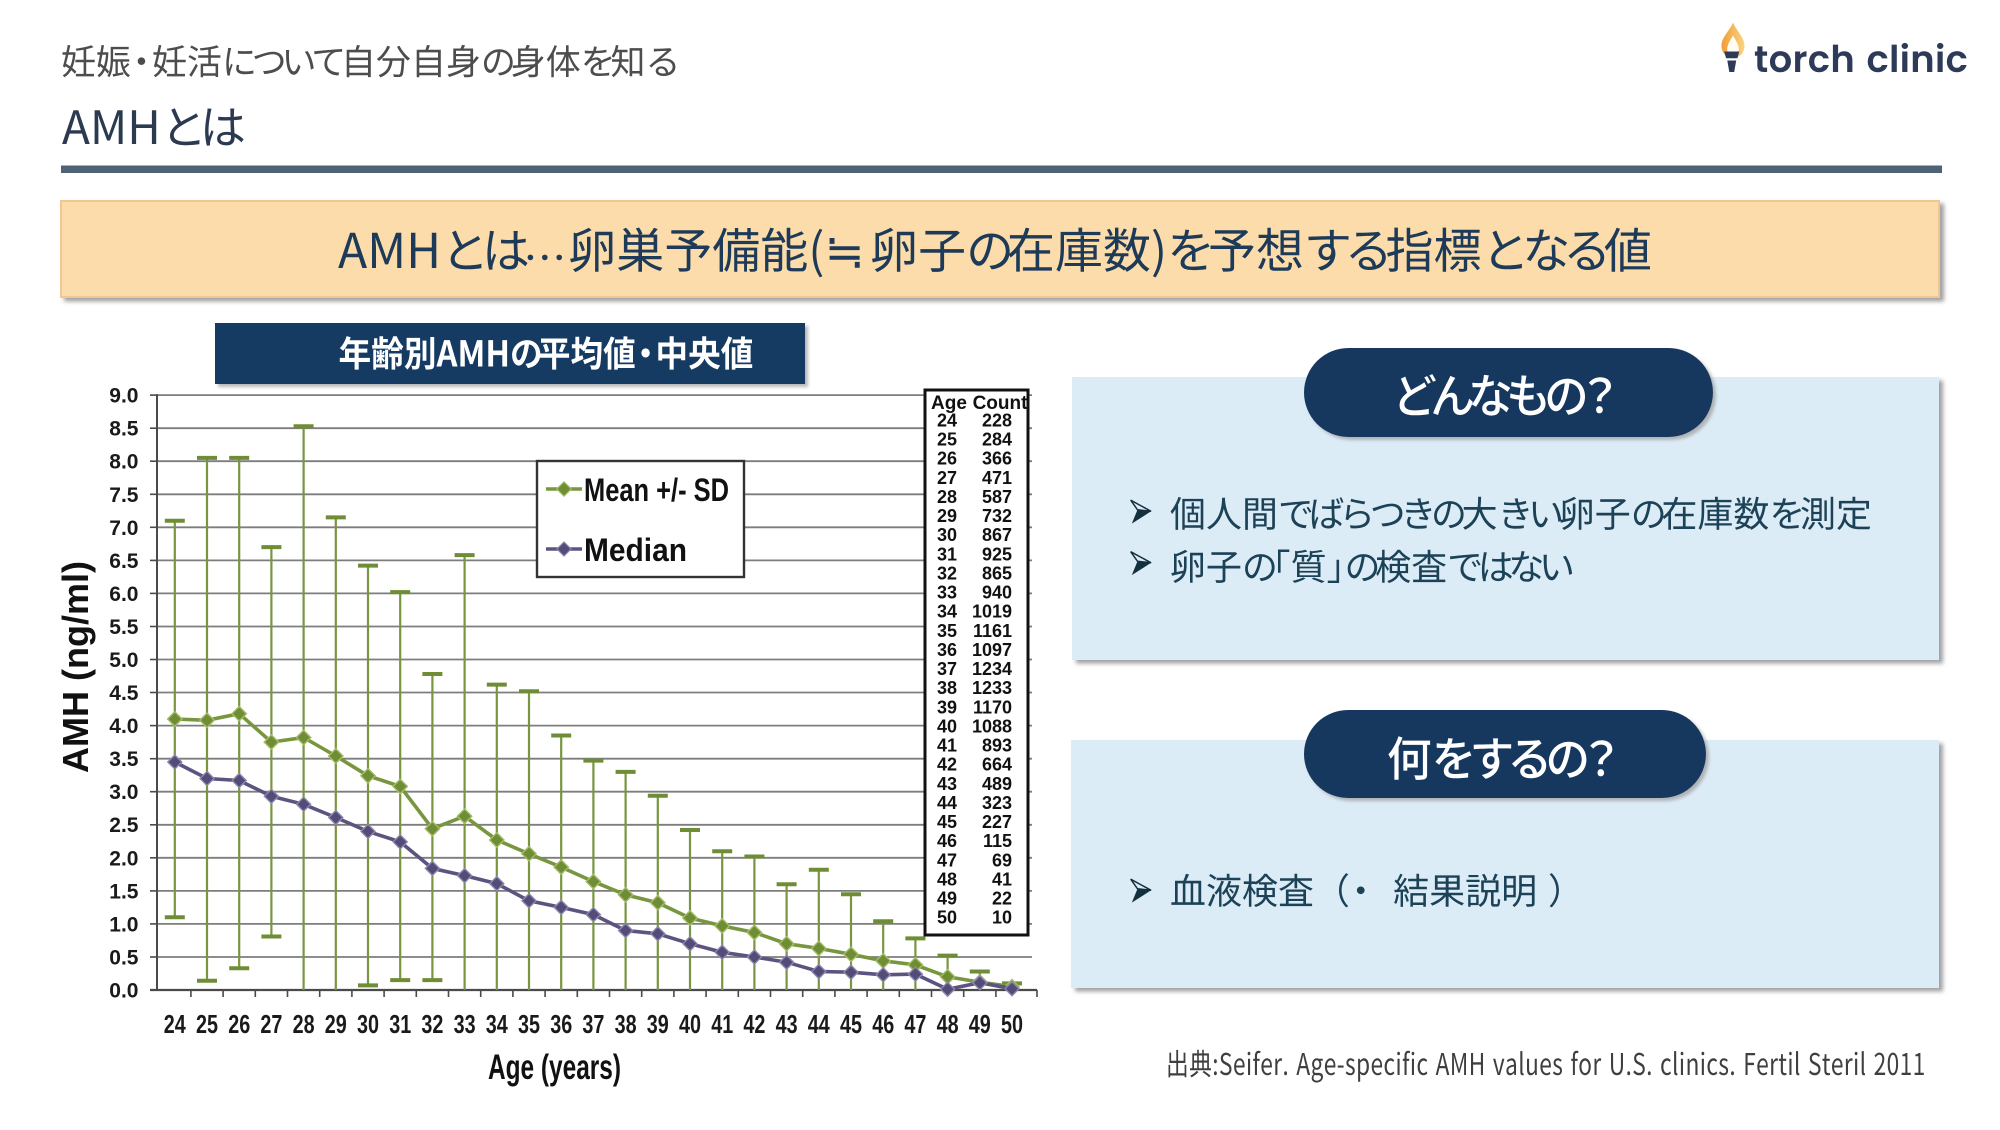 The image size is (2000, 1130). What do you see at coordinates (949, 403) in the screenshot?
I see `svg-text: Age` at bounding box center [949, 403].